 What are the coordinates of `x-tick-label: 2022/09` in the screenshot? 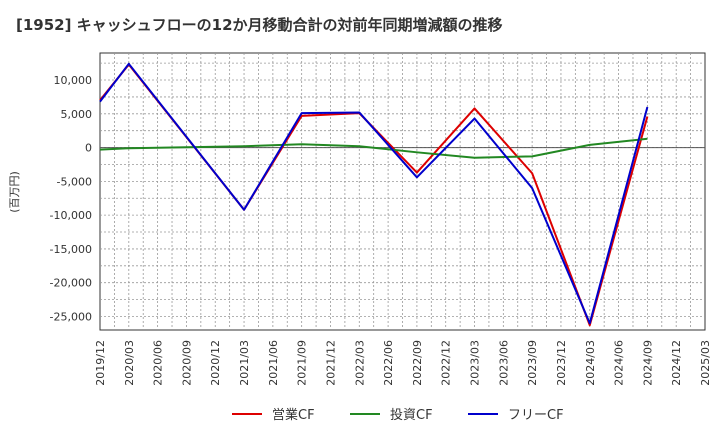 It's located at (417, 363).